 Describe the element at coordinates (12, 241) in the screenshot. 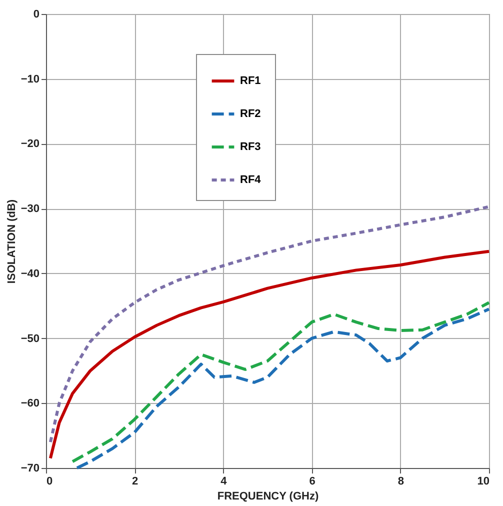

I see `y-axis-title: ISOLATION (dB)` at that location.